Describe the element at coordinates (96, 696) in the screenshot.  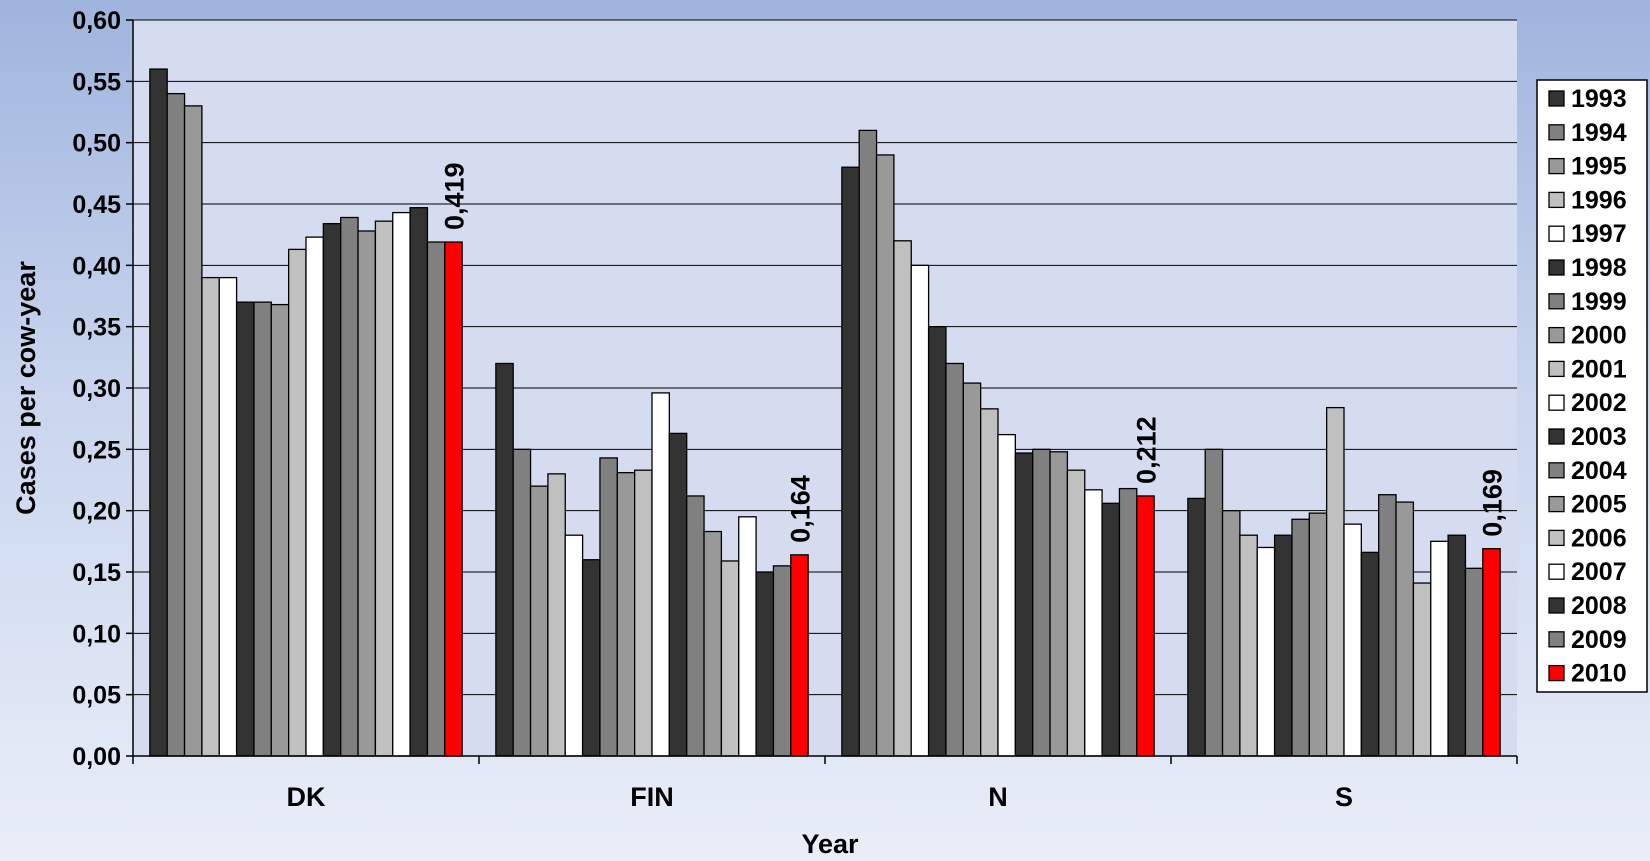
I see `y-tick-label: 0,05` at that location.